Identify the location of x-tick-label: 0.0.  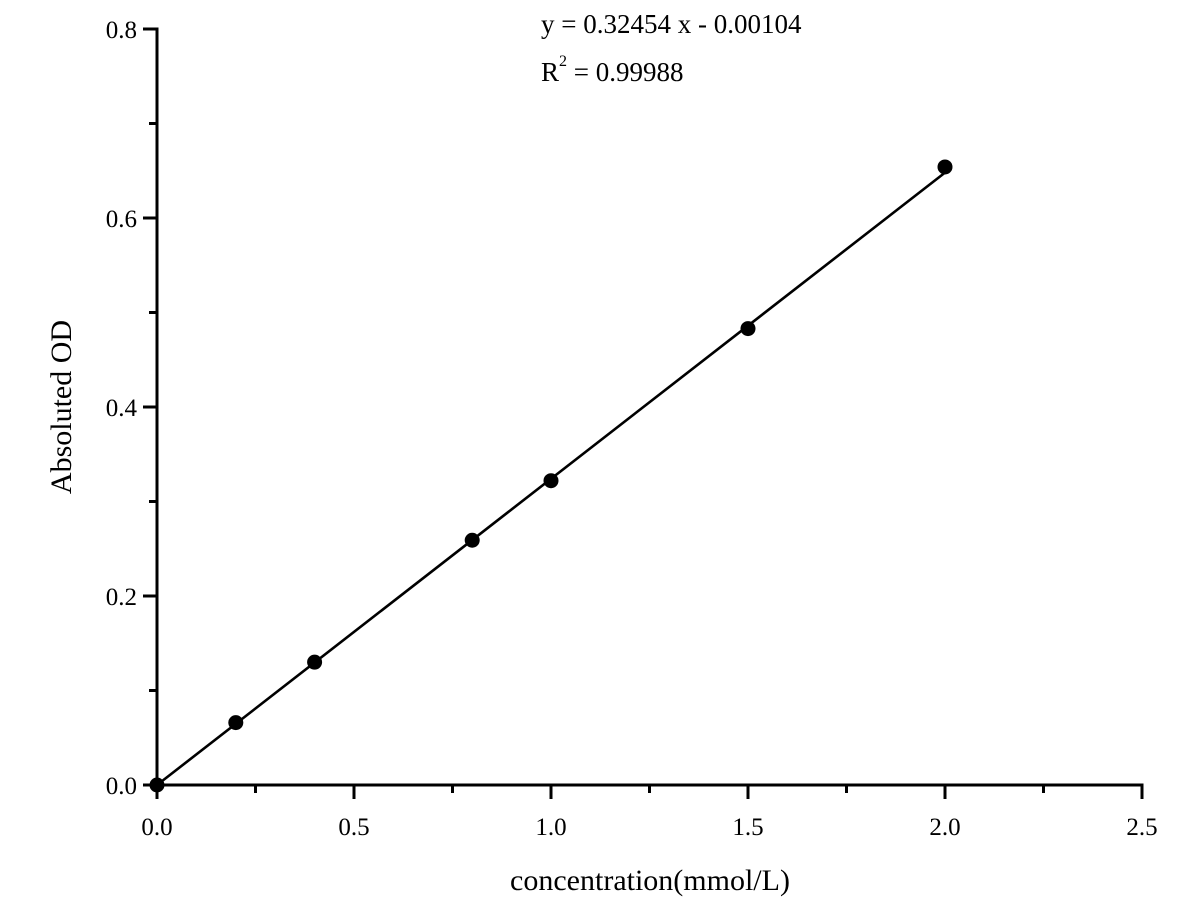
(156, 827).